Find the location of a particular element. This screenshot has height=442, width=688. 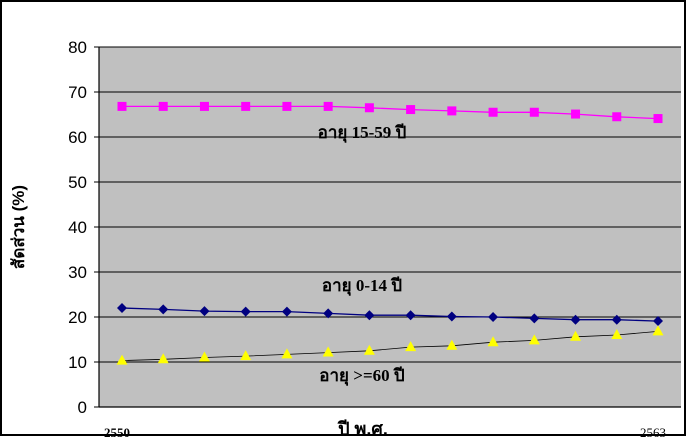

y-tick-label-30: 30 is located at coordinates (77, 272).